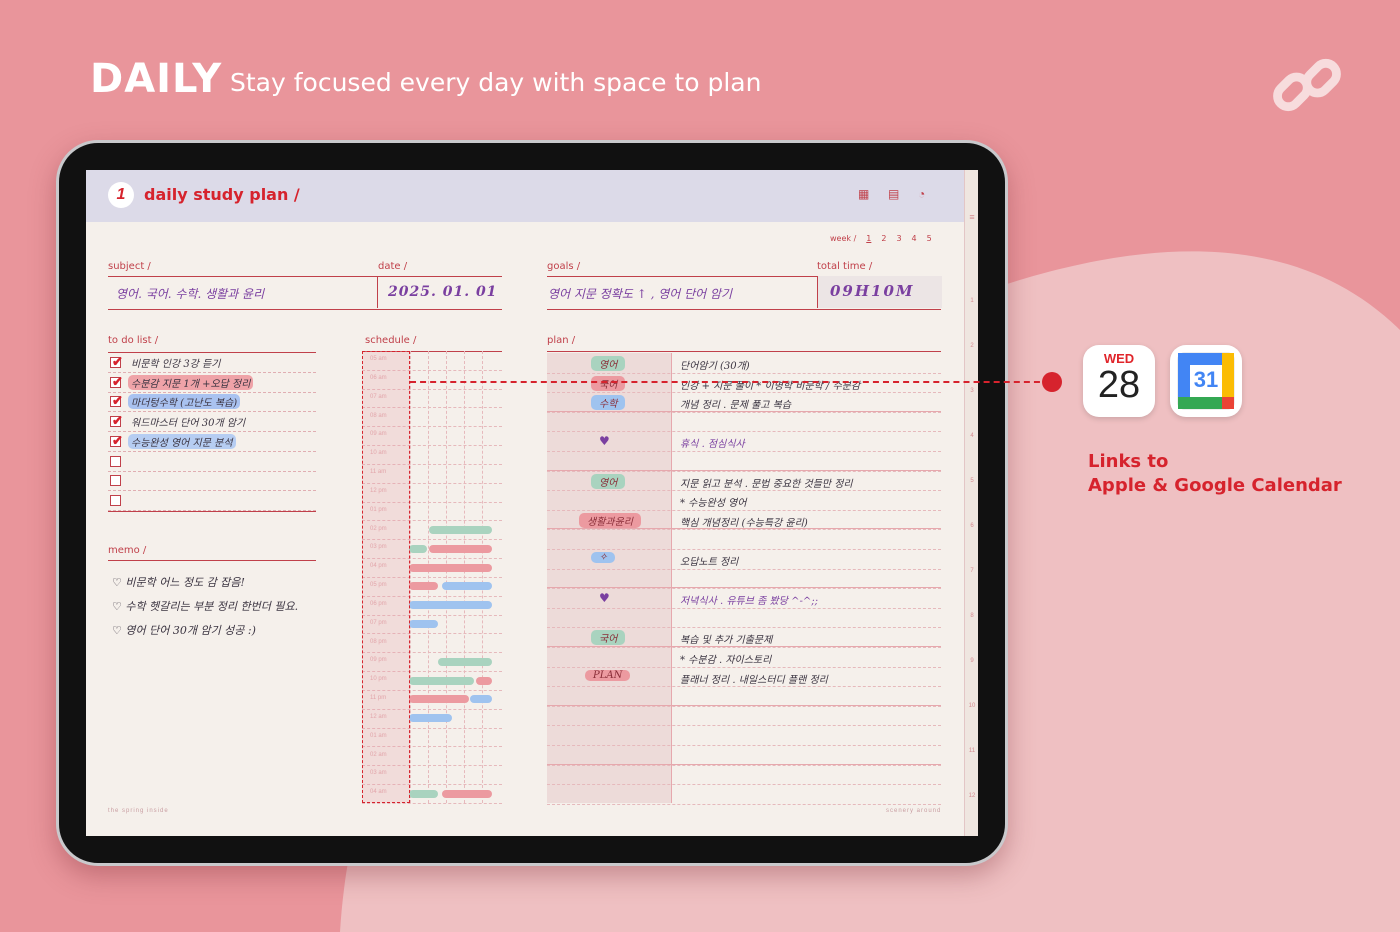 The width and height of the screenshot is (1400, 932). What do you see at coordinates (972, 391) in the screenshot?
I see `month-tab-3: 3` at bounding box center [972, 391].